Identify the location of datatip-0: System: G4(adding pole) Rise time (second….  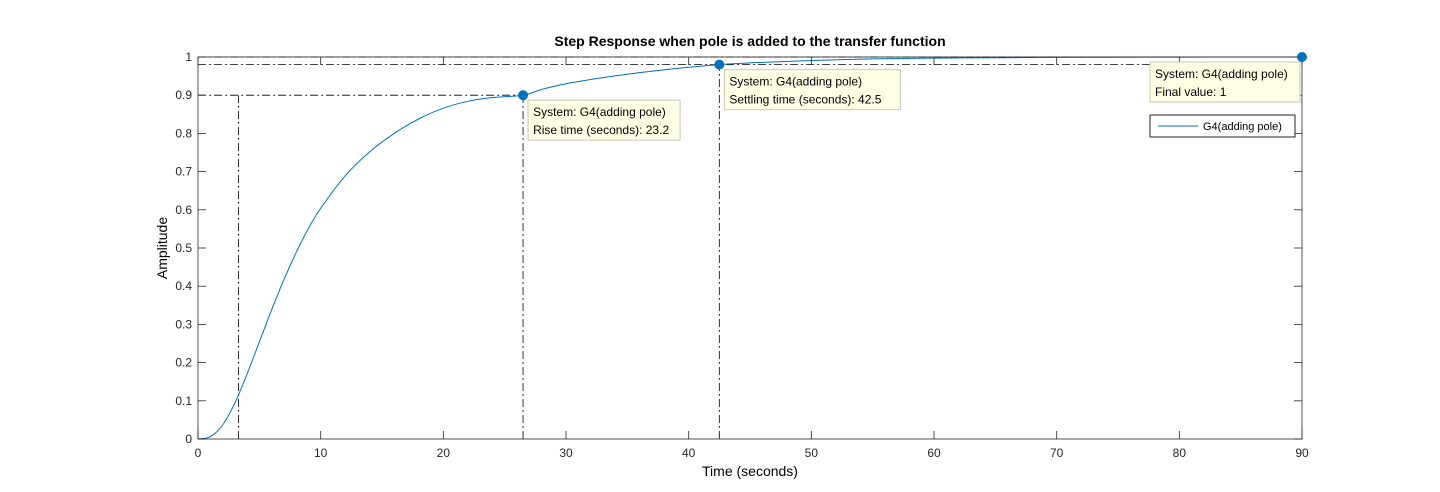
(604, 120).